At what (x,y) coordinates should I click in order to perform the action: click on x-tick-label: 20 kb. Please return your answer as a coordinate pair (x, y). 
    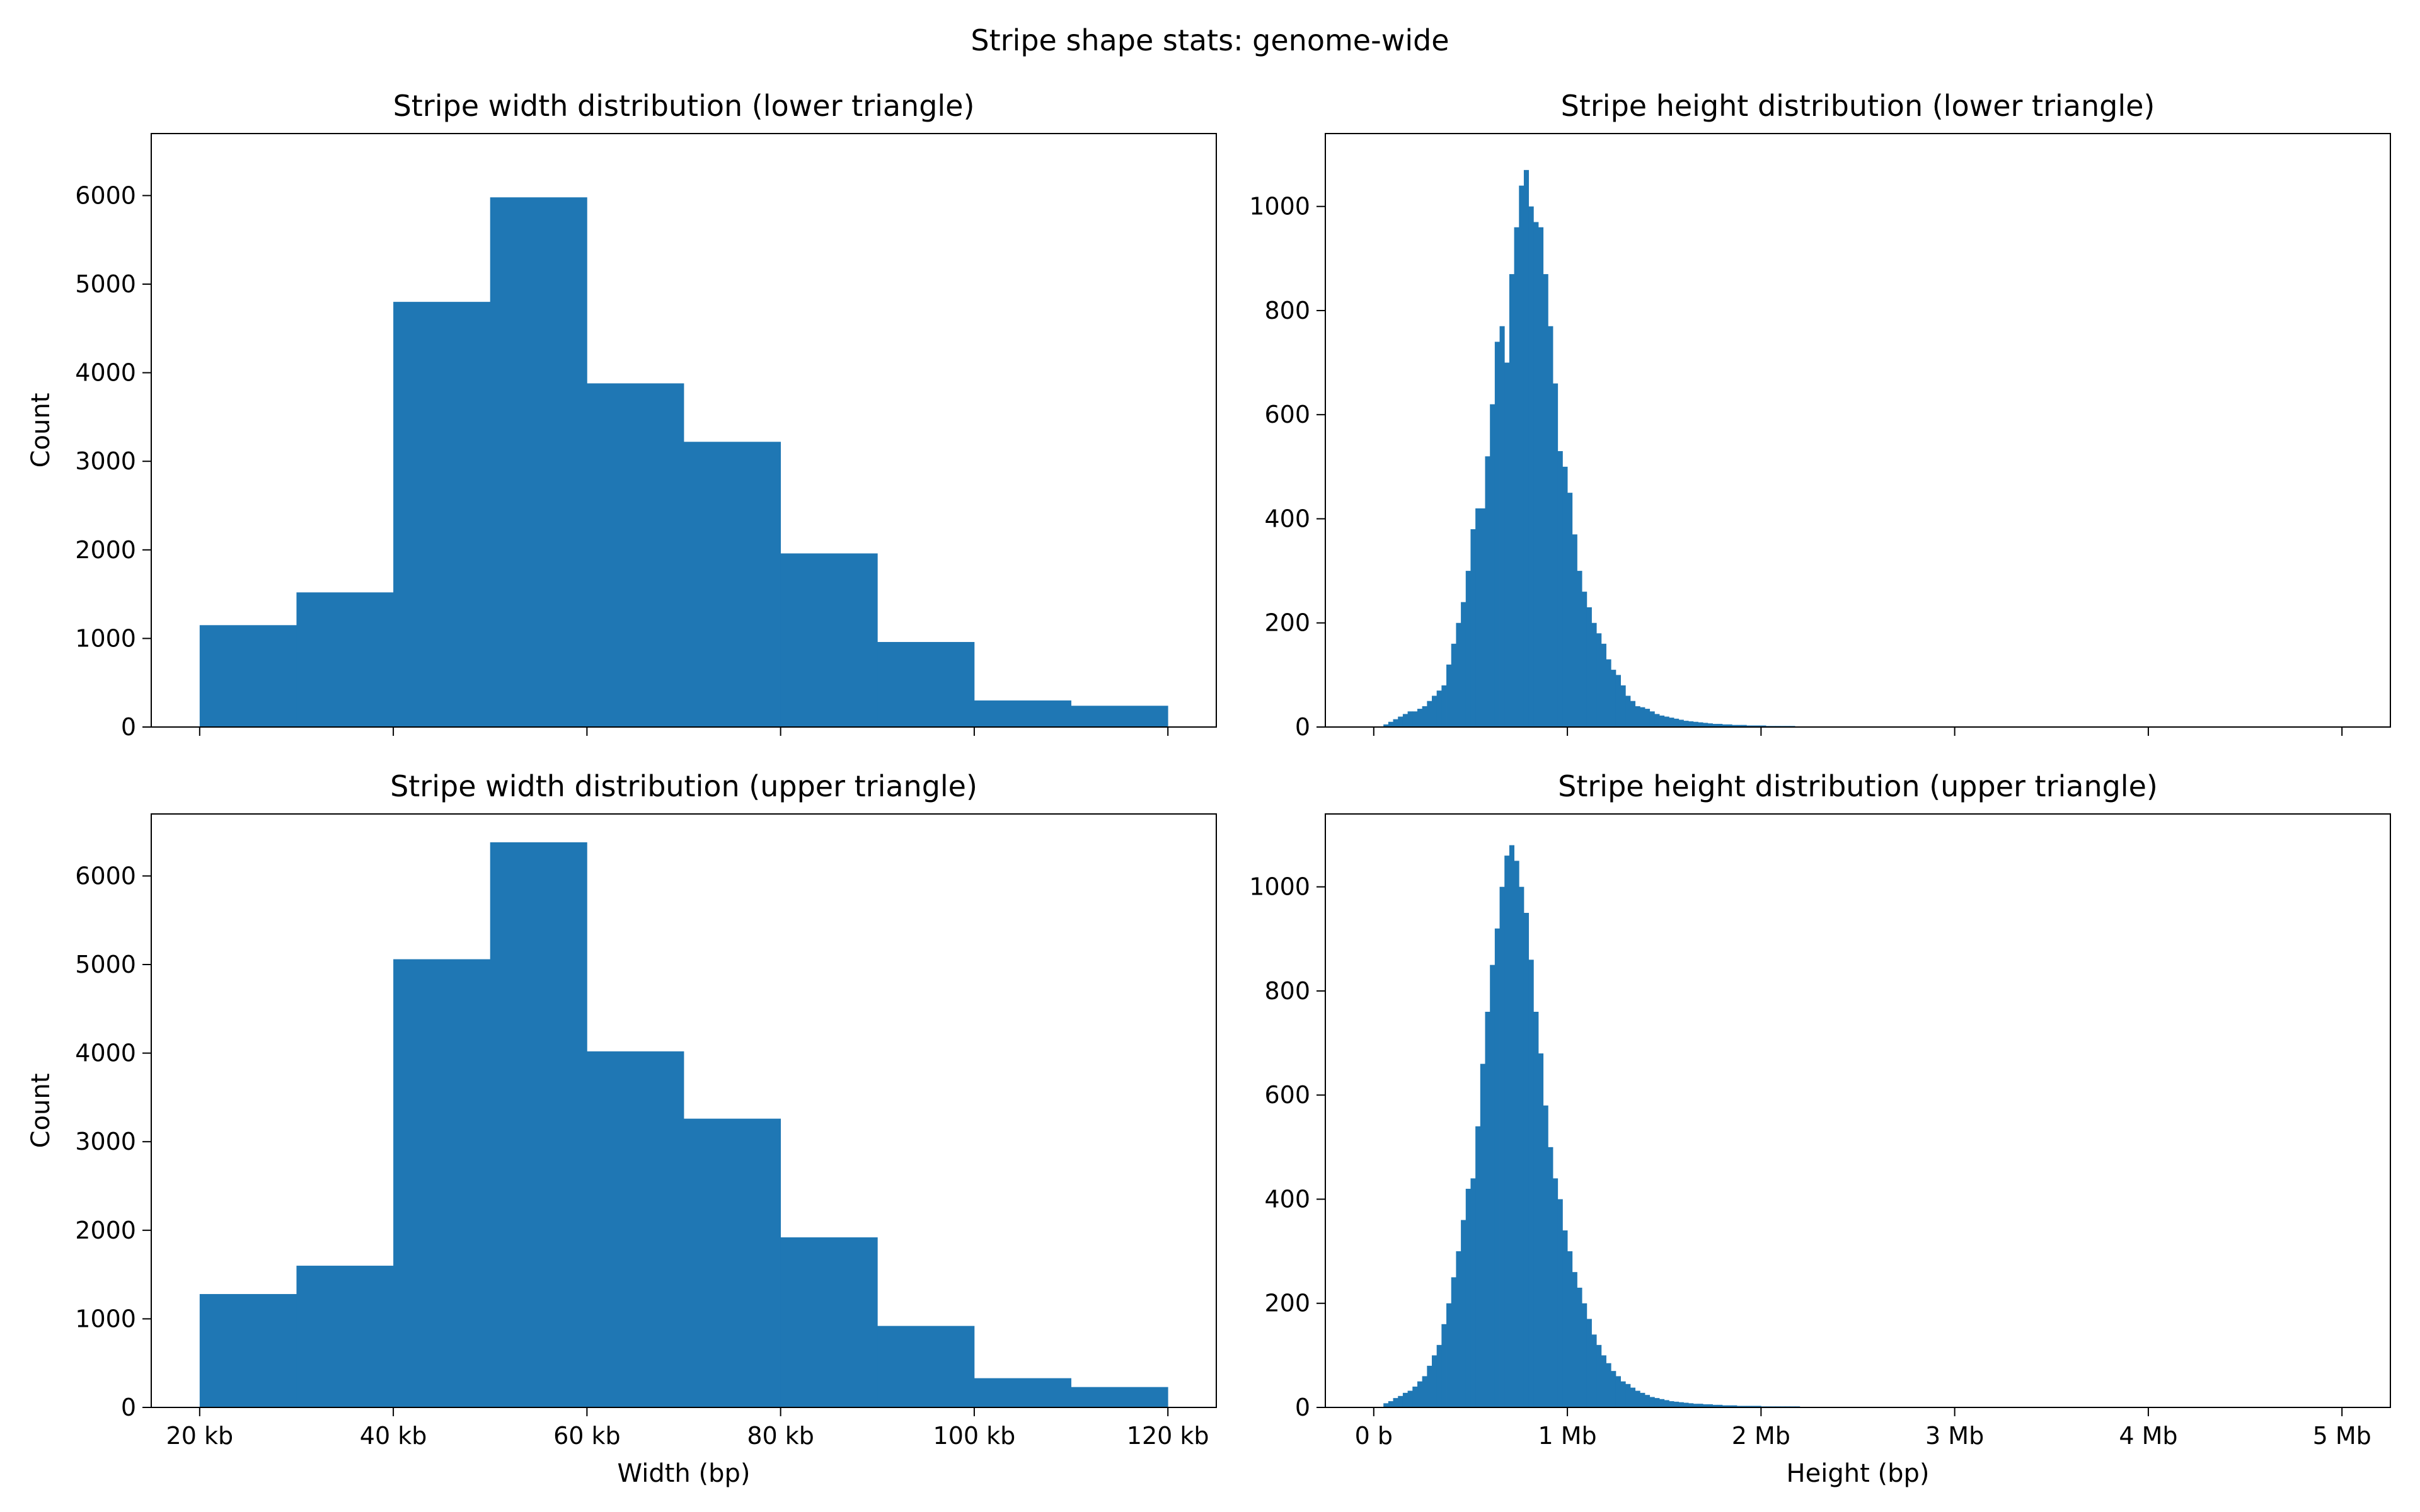
    Looking at the image, I should click on (200, 1436).